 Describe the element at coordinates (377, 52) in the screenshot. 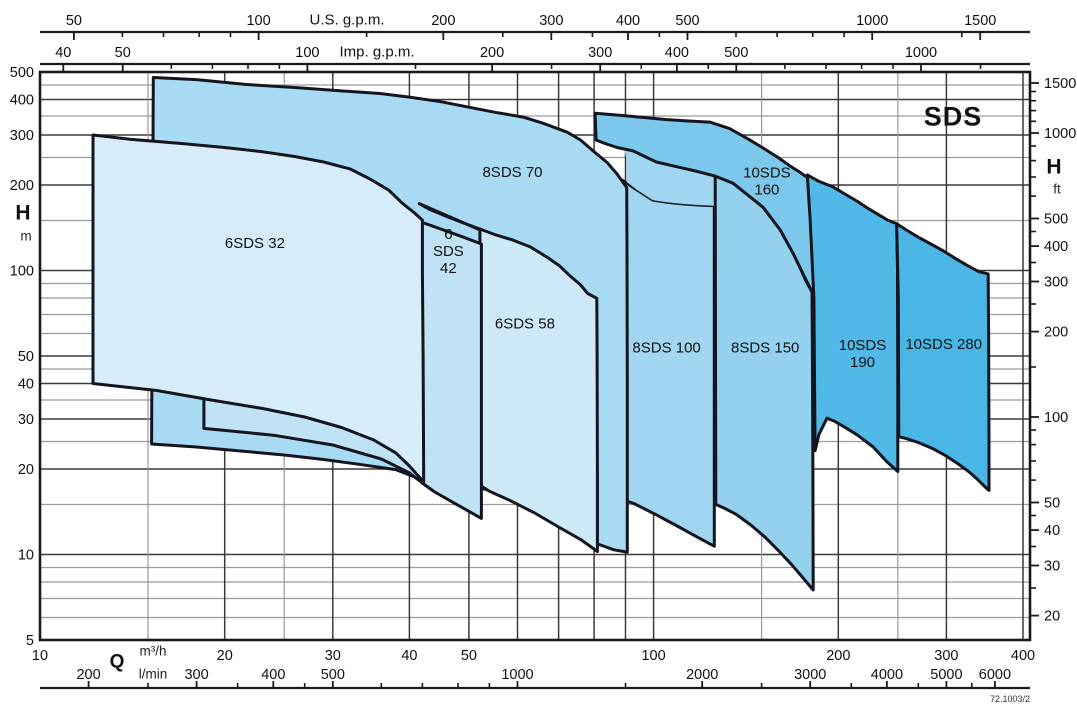

I see `imp-gpm-axis-title: Imp. g.p.m.` at that location.